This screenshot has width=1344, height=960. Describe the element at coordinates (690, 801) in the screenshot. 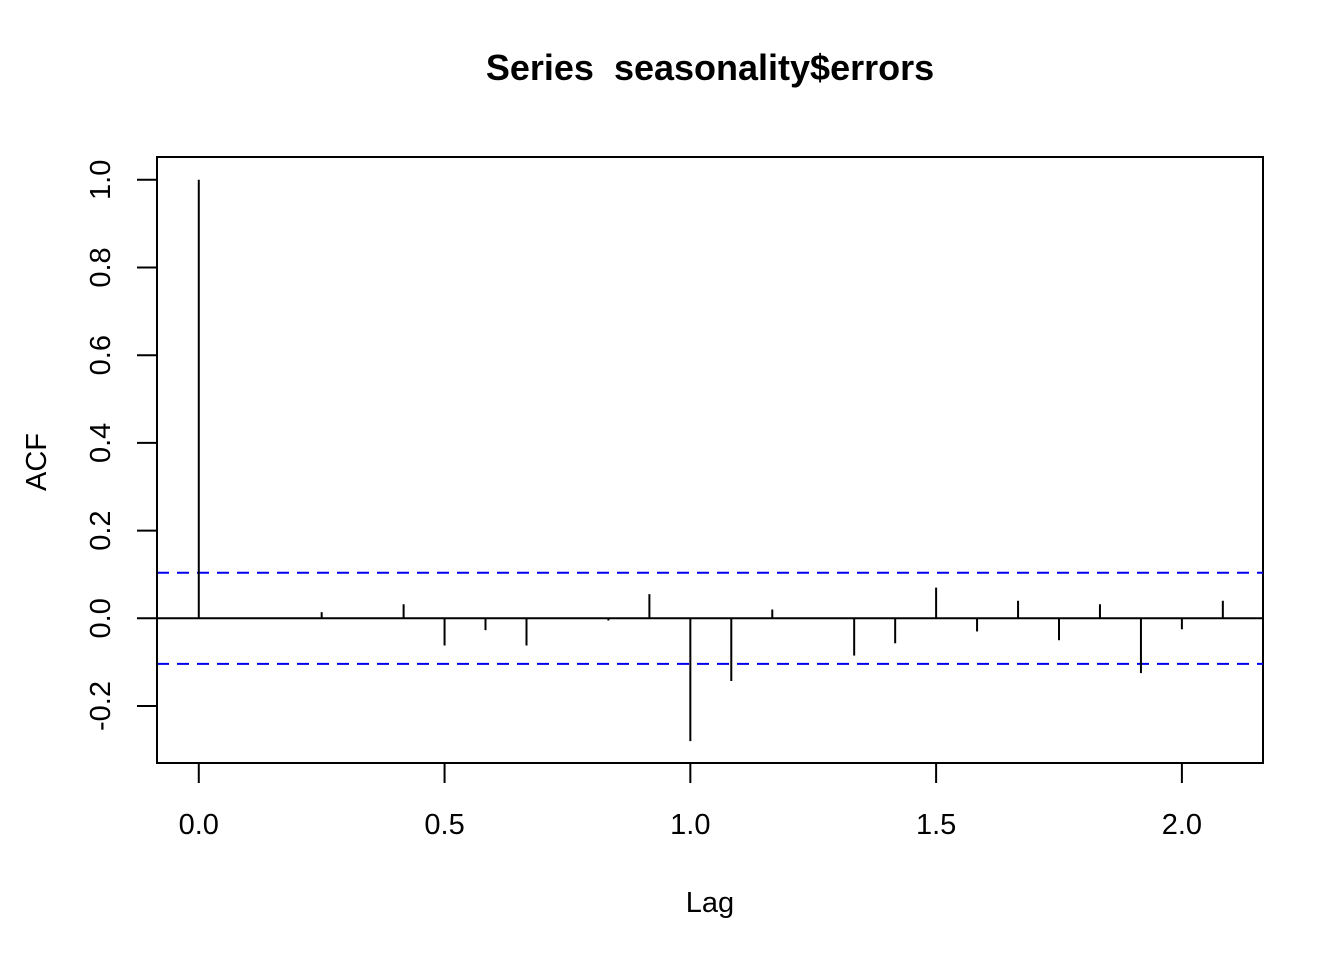

I see `x-axis: 0.0 0.5 1.0 1.5 2.0` at that location.